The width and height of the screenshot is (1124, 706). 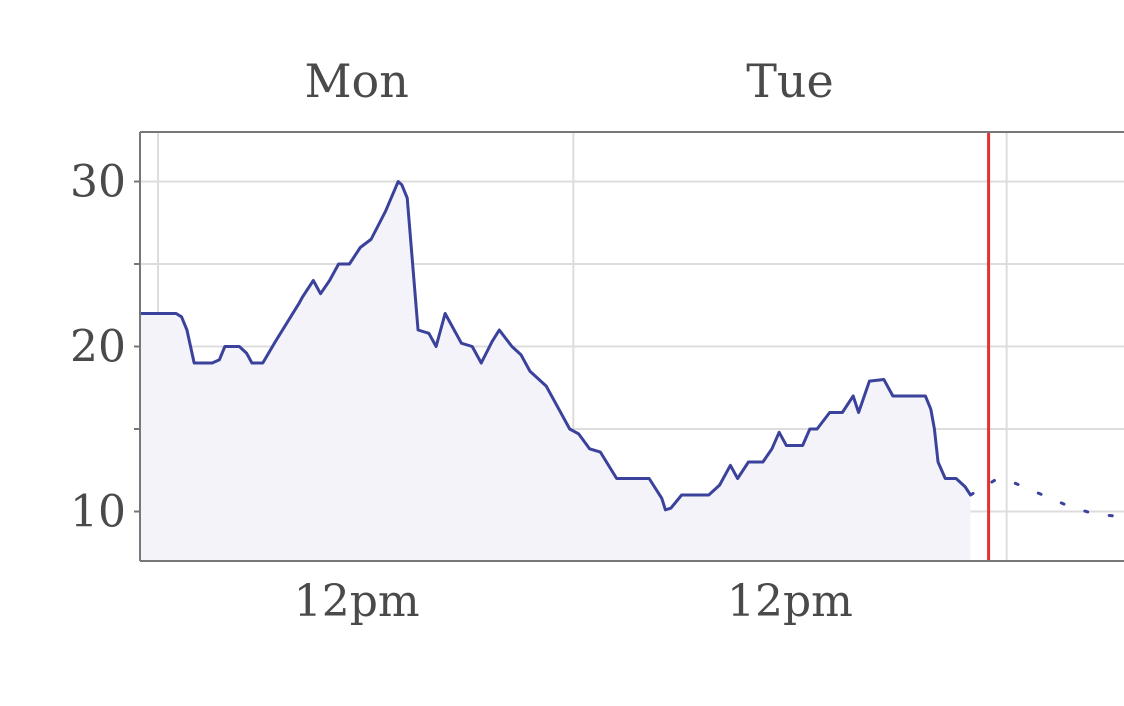 I want to click on day-label: Mon, so click(x=356, y=81).